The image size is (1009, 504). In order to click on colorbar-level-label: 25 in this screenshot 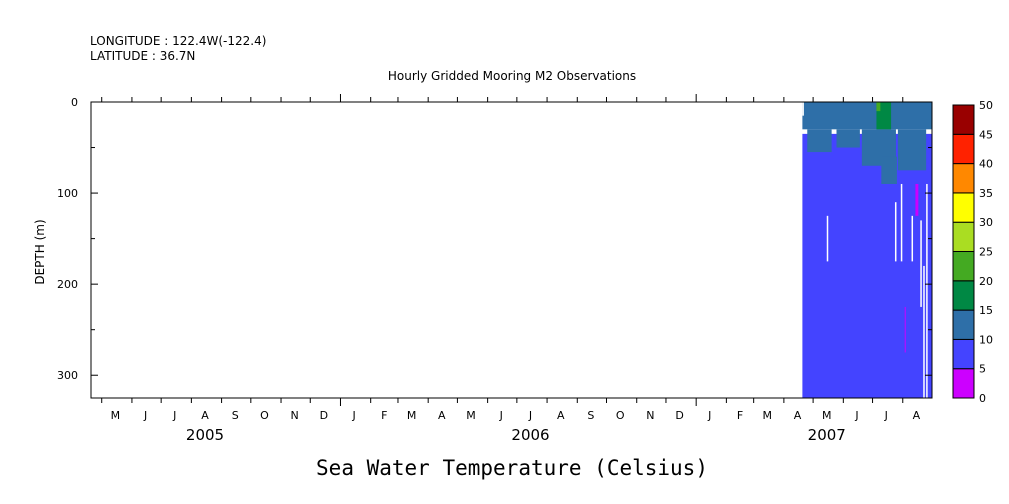, I will do `click(986, 252)`.